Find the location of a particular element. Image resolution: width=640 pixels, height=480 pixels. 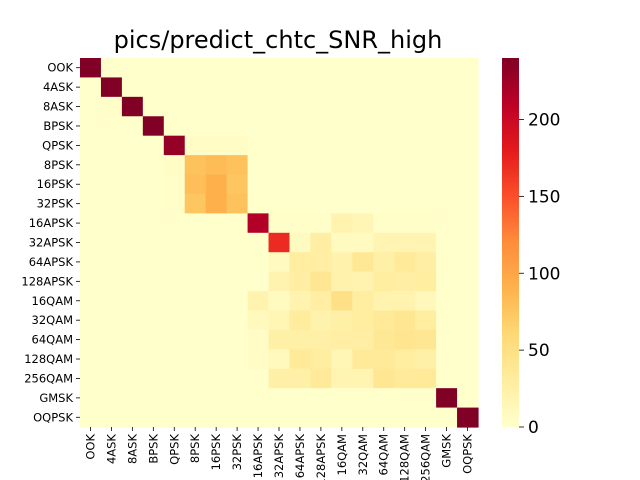

x-tick-label: BPSK is located at coordinates (153, 449).